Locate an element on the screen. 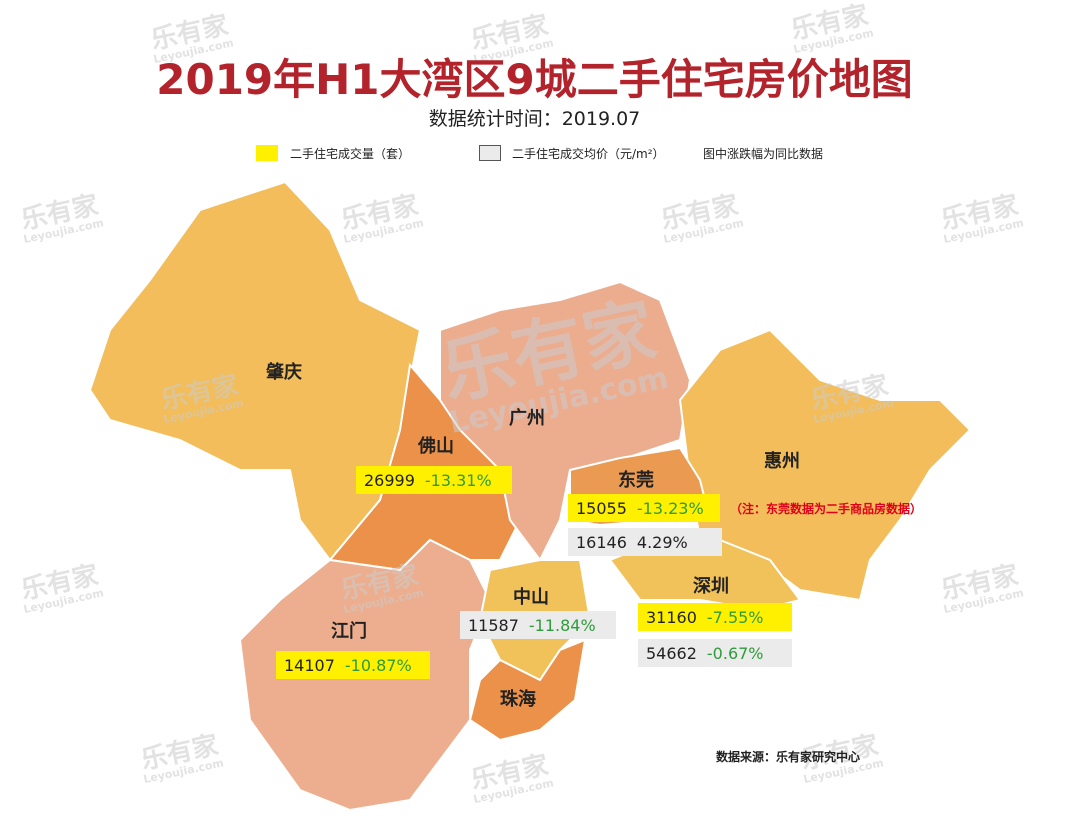 Image resolution: width=1069 pixels, height=829 pixels. city-name: 肇庆 is located at coordinates (284, 372).